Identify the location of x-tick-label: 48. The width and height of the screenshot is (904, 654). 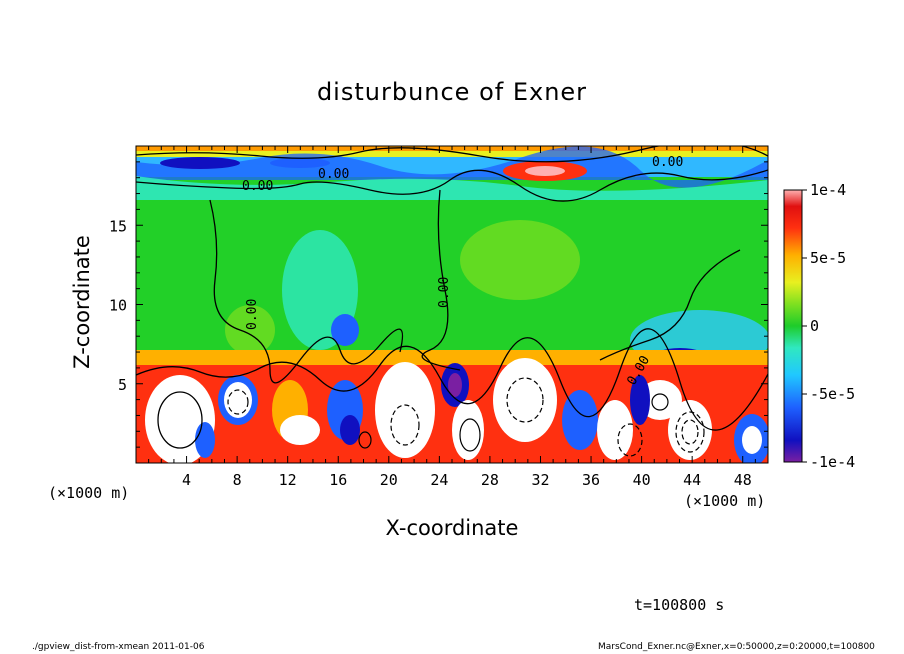
(743, 480).